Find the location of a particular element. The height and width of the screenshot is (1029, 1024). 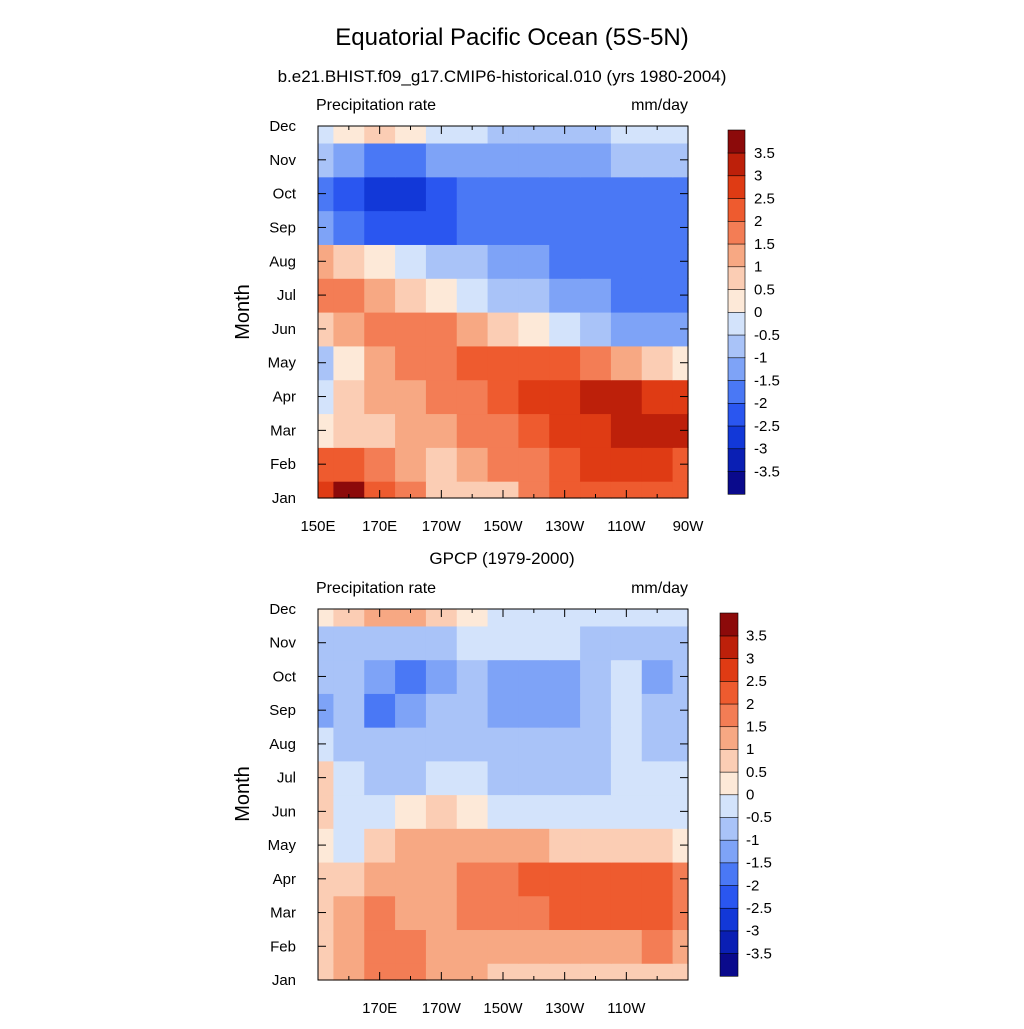

colorbar-label: 0 is located at coordinates (758, 312).